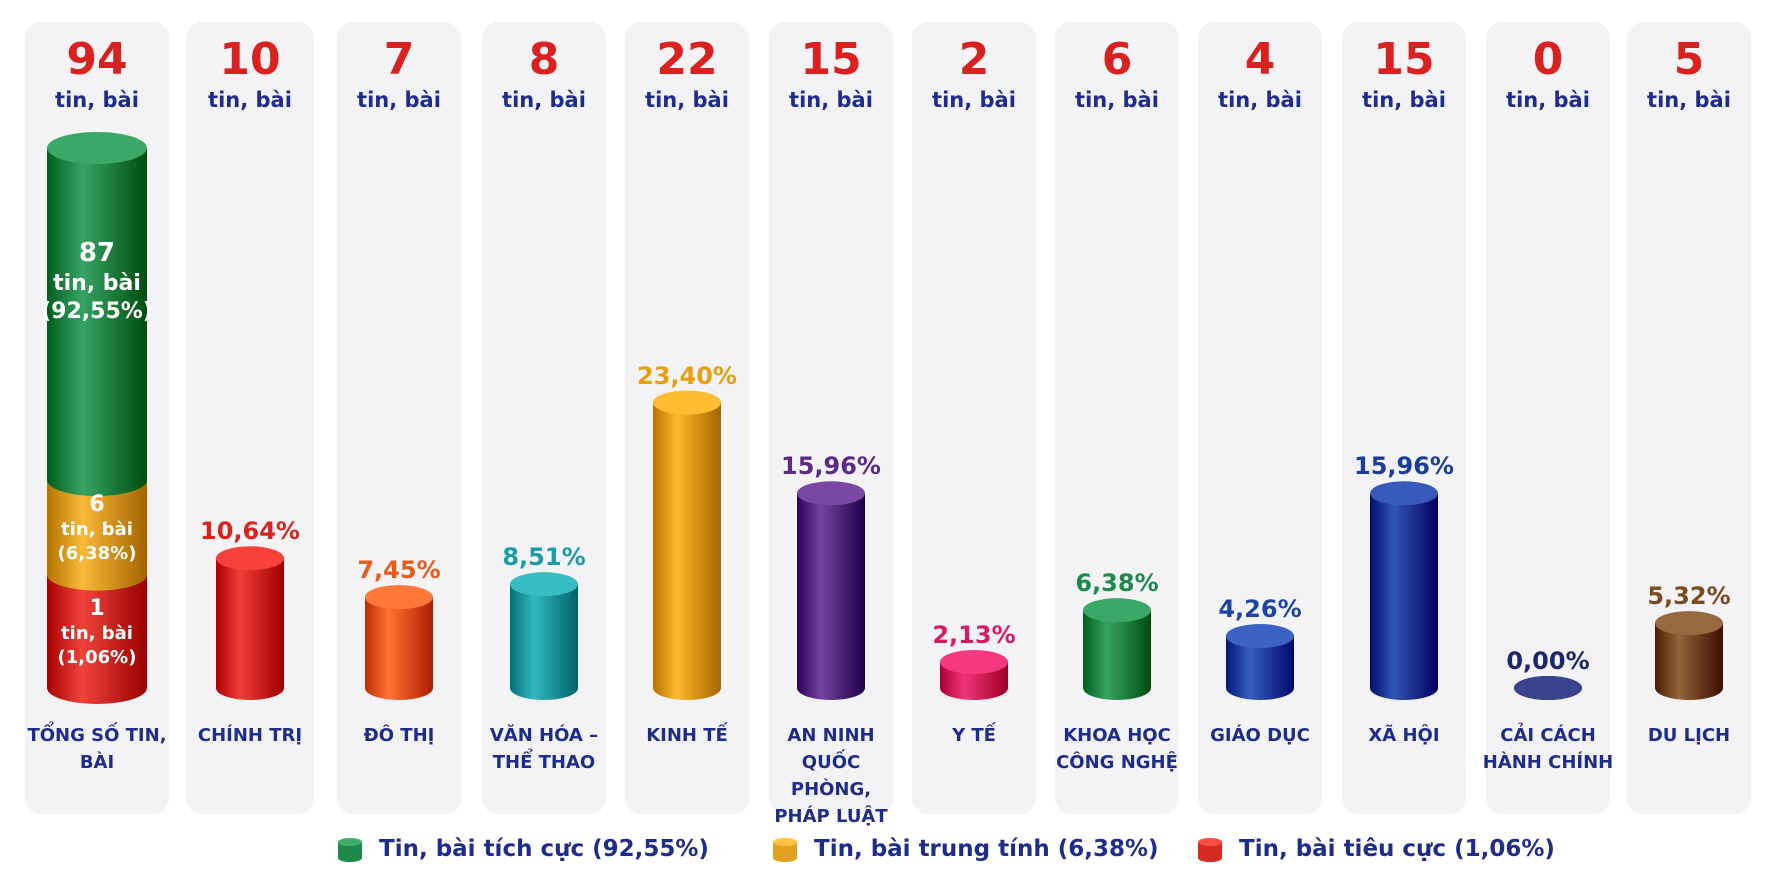  What do you see at coordinates (687, 59) in the screenshot?
I see `count-label: 22` at bounding box center [687, 59].